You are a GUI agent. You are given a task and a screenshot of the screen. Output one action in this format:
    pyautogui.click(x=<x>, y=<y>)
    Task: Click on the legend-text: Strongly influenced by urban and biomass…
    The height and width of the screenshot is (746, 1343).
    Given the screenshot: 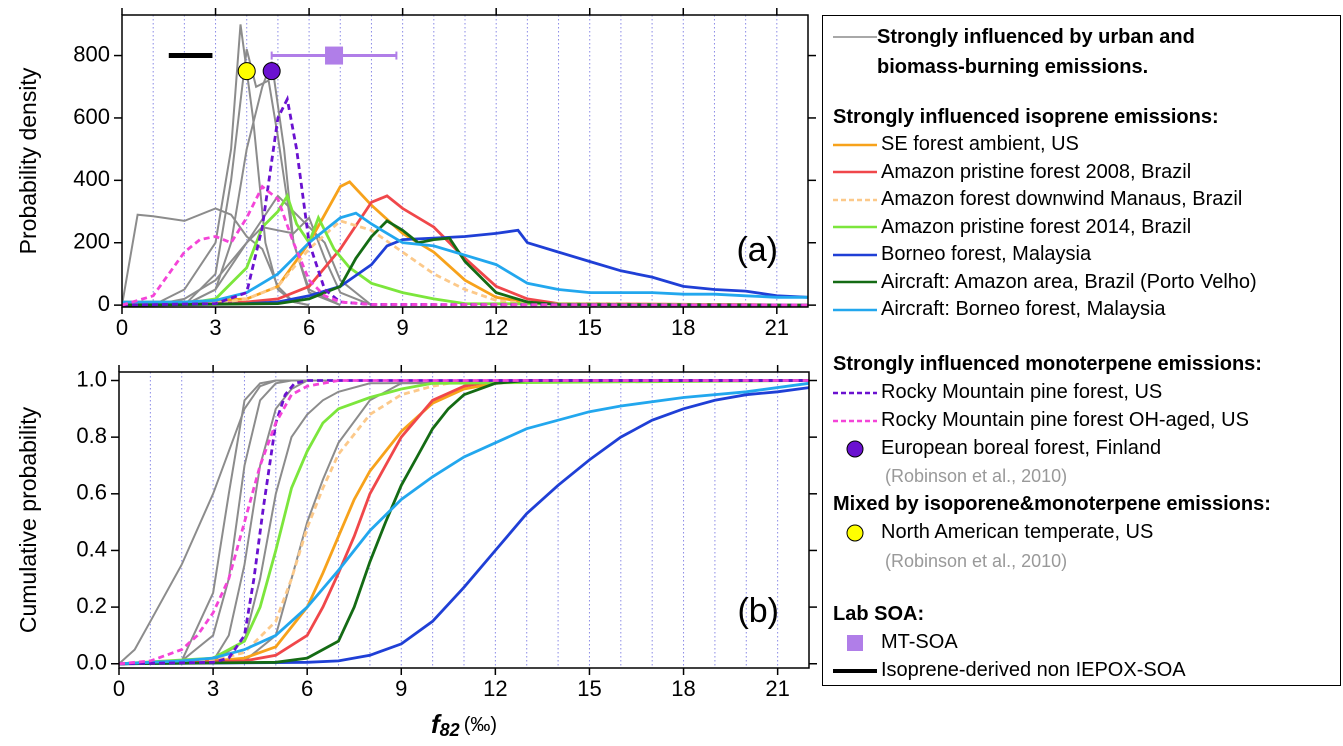 What is the action you would take?
    pyautogui.click(x=1036, y=52)
    